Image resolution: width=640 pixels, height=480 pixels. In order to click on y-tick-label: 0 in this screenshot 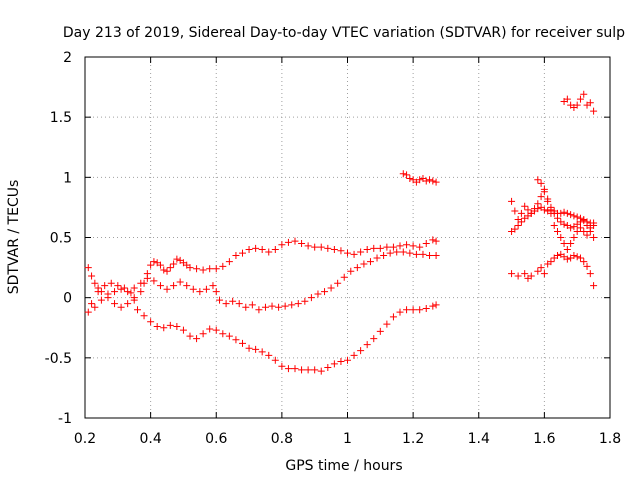, I will do `click(67, 299)`.